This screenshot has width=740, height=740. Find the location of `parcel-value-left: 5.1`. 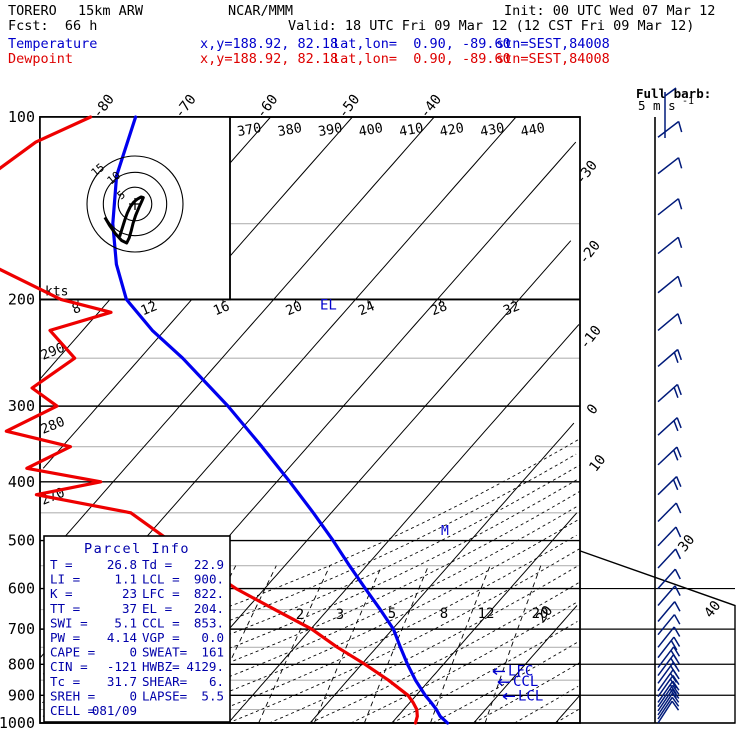

parcel-value-left: 5.1 is located at coordinates (125, 622).